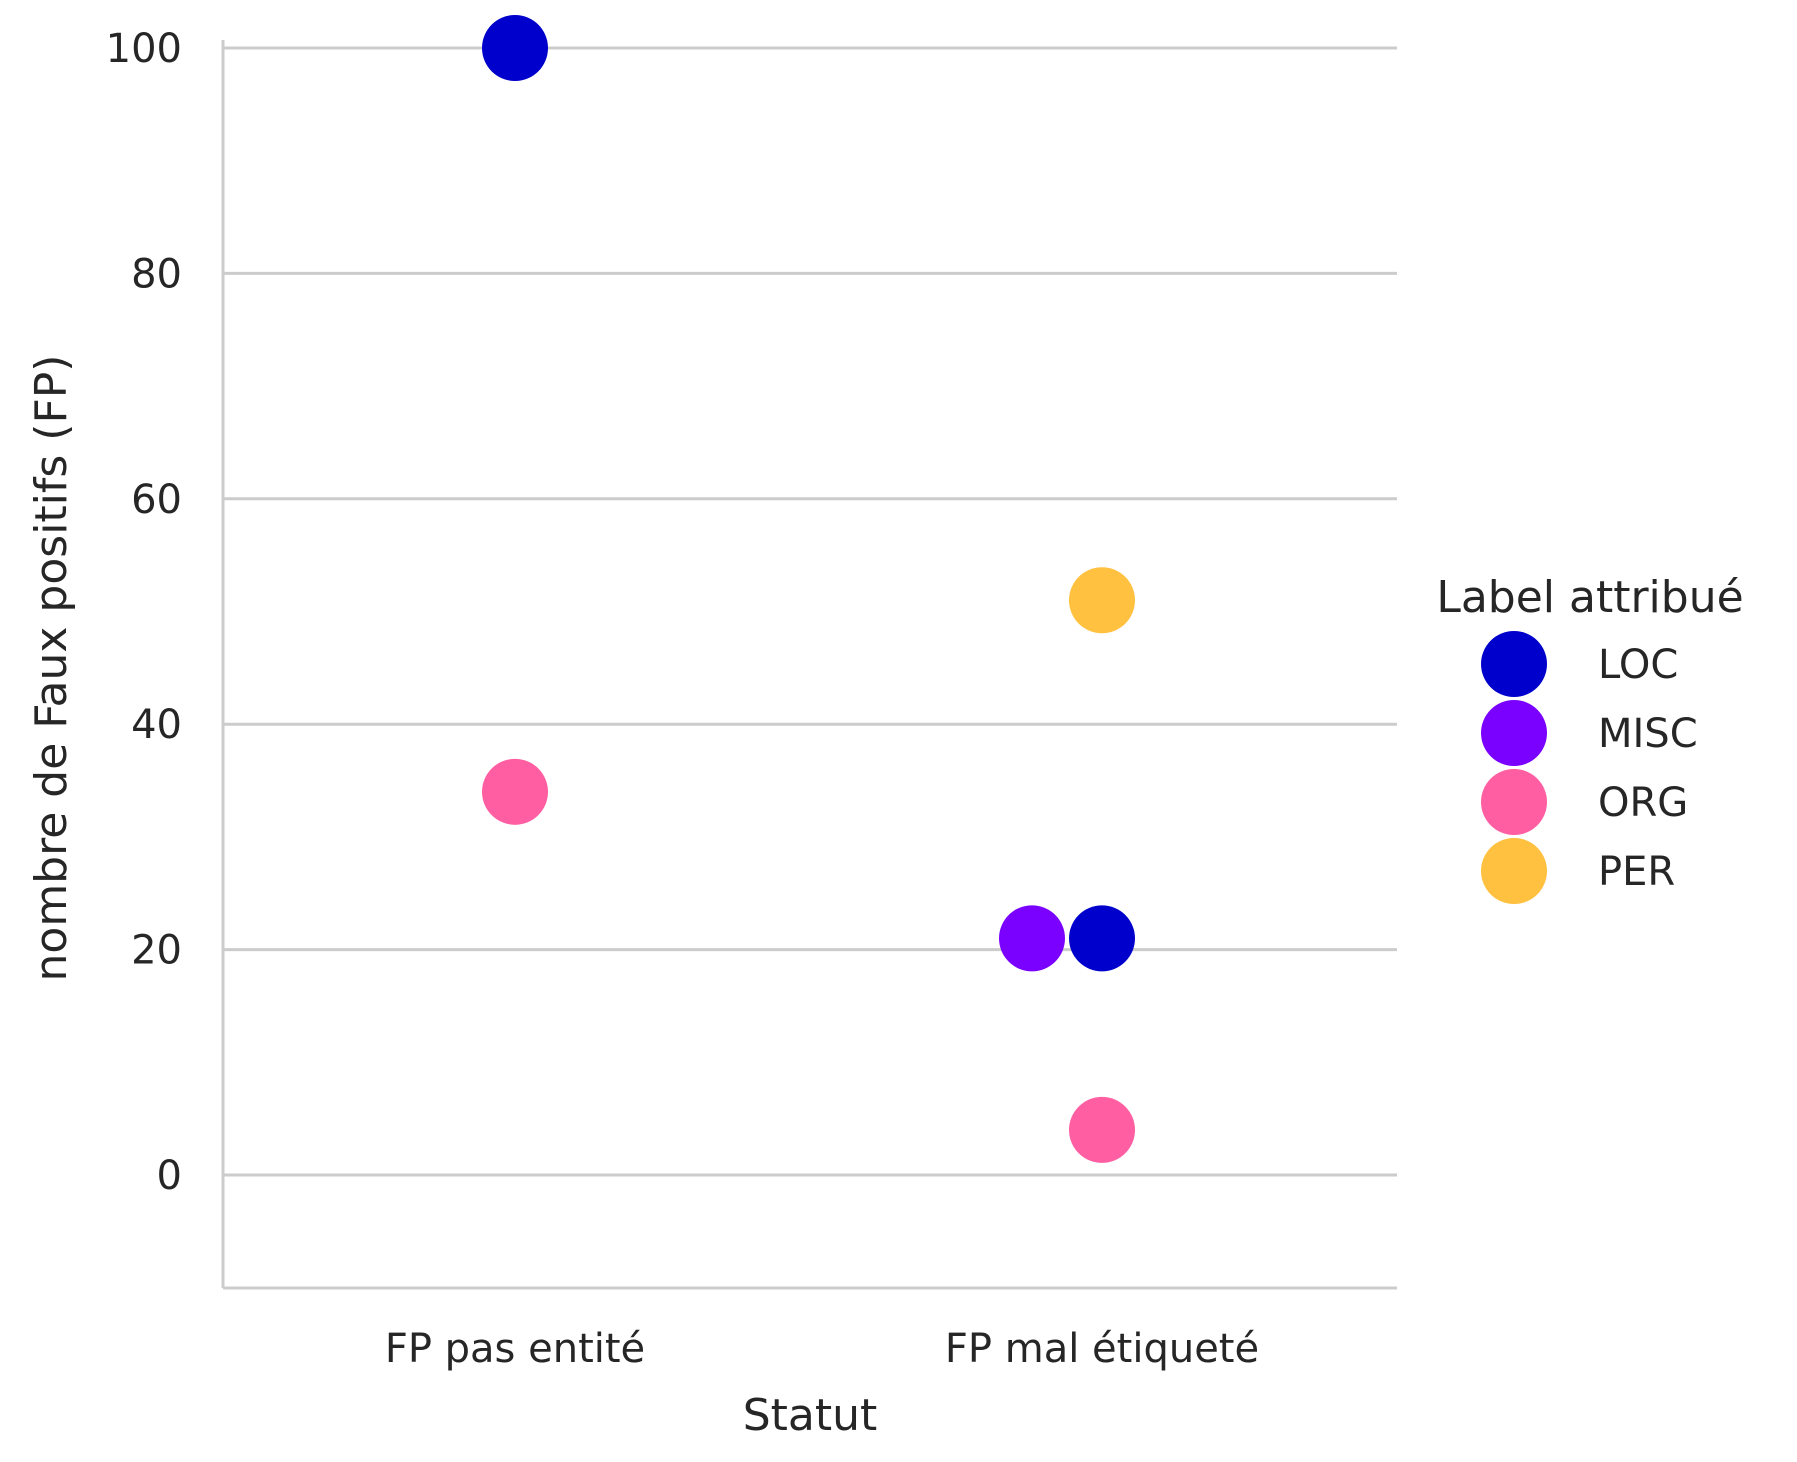 The image size is (1797, 1462). Describe the element at coordinates (1589, 597) in the screenshot. I see `legend-title: Label attribué` at that location.